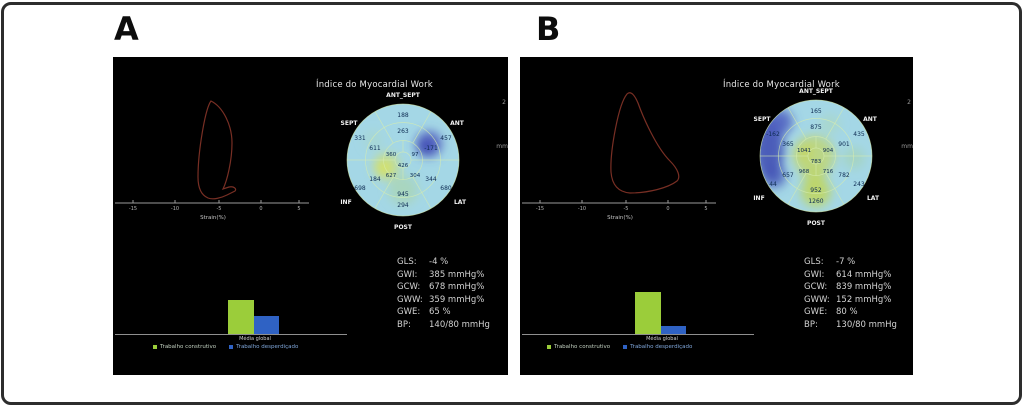  Describe the element at coordinates (788, 175) in the screenshot. I see `segment-value: 657` at that location.